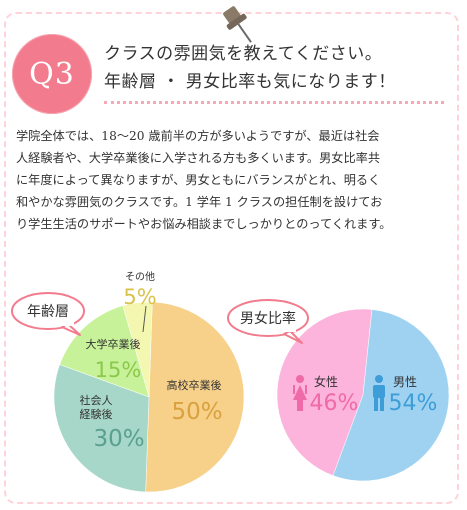  I want to click on question-title: クラスの雰囲気を教えてください。 年齢層 ・ 男女比率も気になります！, so click(279, 68).